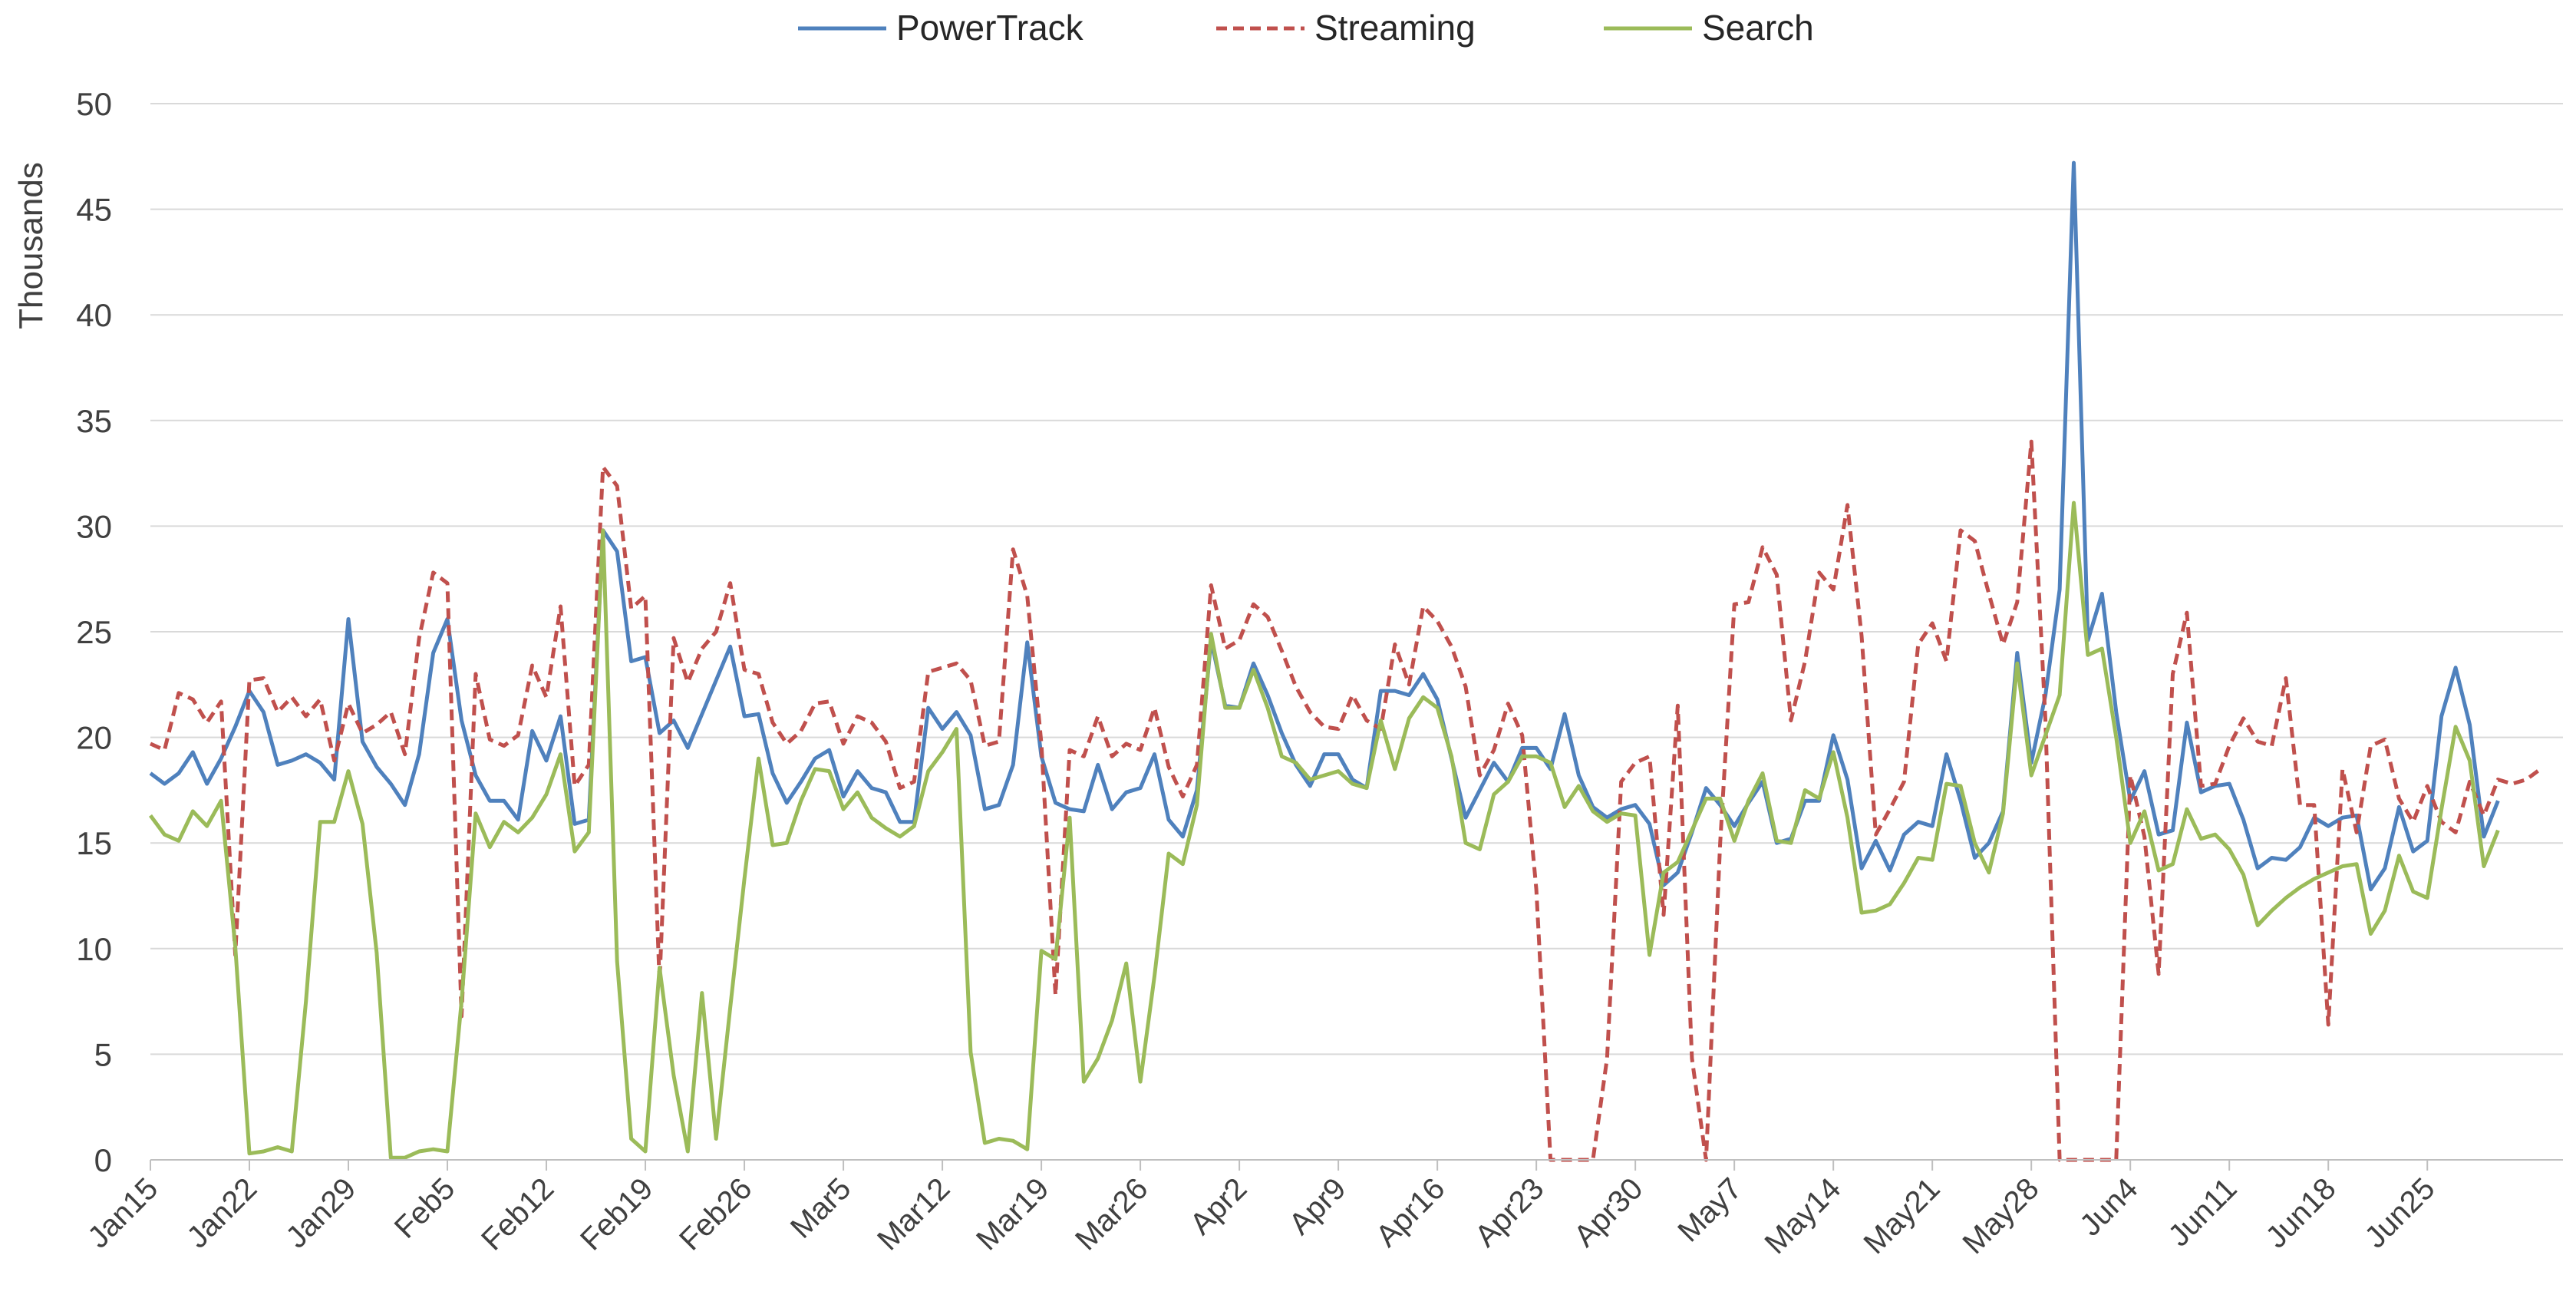 Image resolution: width=2576 pixels, height=1308 pixels. What do you see at coordinates (425, 1208) in the screenshot?
I see `x-tick-label: Feb5` at bounding box center [425, 1208].